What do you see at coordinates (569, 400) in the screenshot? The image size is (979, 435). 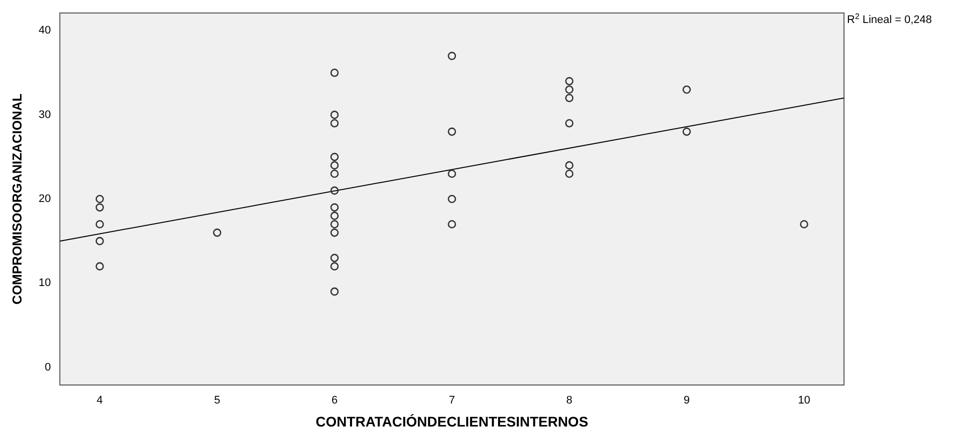 I see `x-tick-label: 8` at bounding box center [569, 400].